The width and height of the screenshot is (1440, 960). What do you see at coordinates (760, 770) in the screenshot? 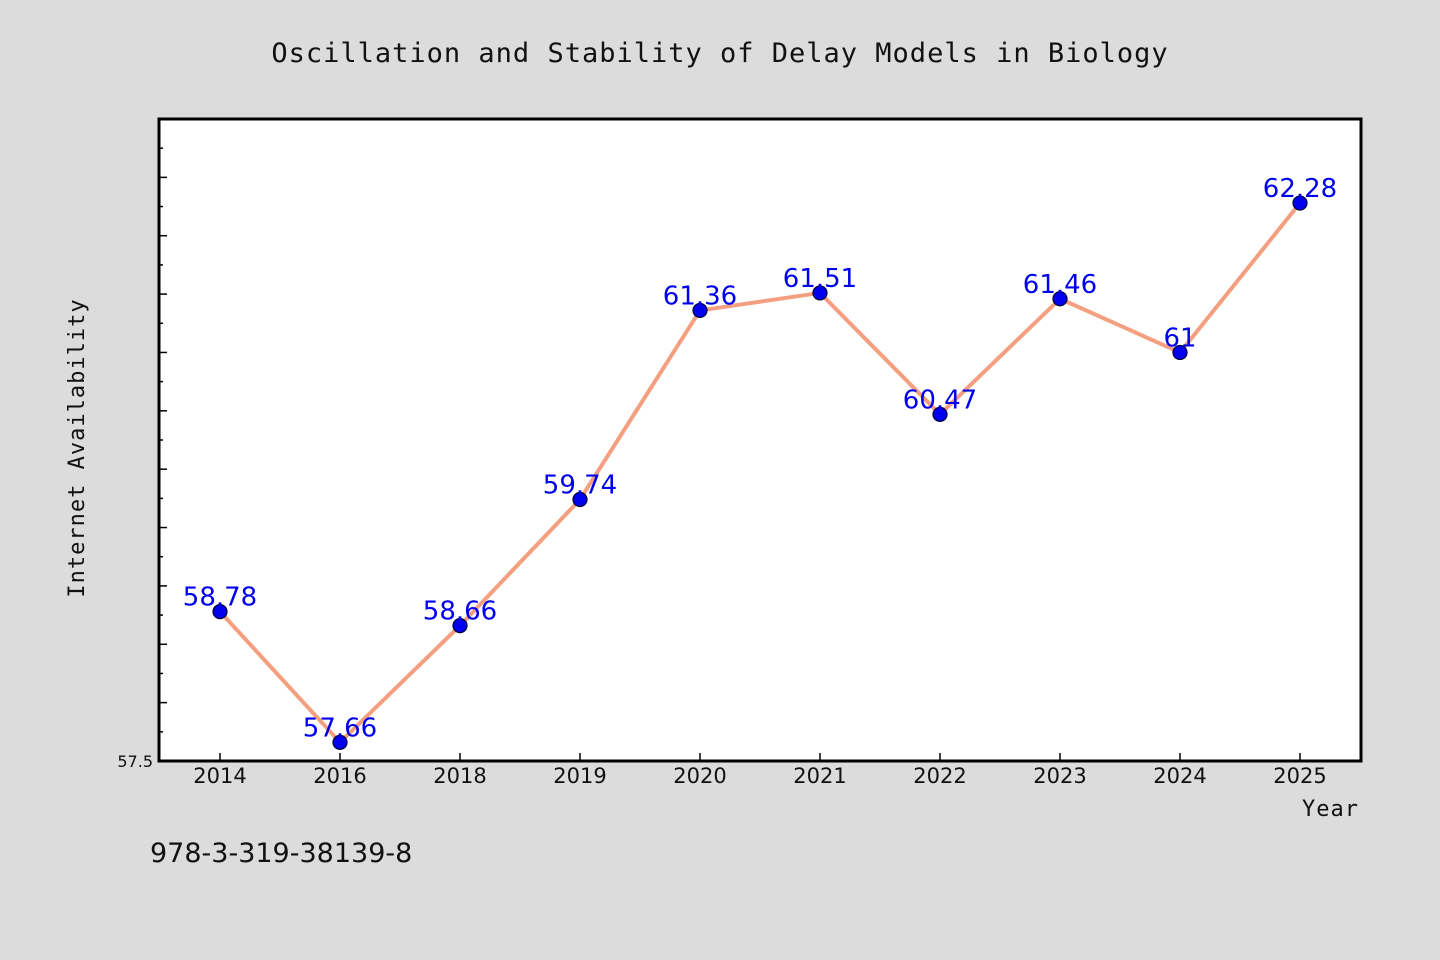
I see `x-axis-ticks: 2014 2016 2018 2019 2020 2021 2022 2023 2024 2025` at bounding box center [760, 770].